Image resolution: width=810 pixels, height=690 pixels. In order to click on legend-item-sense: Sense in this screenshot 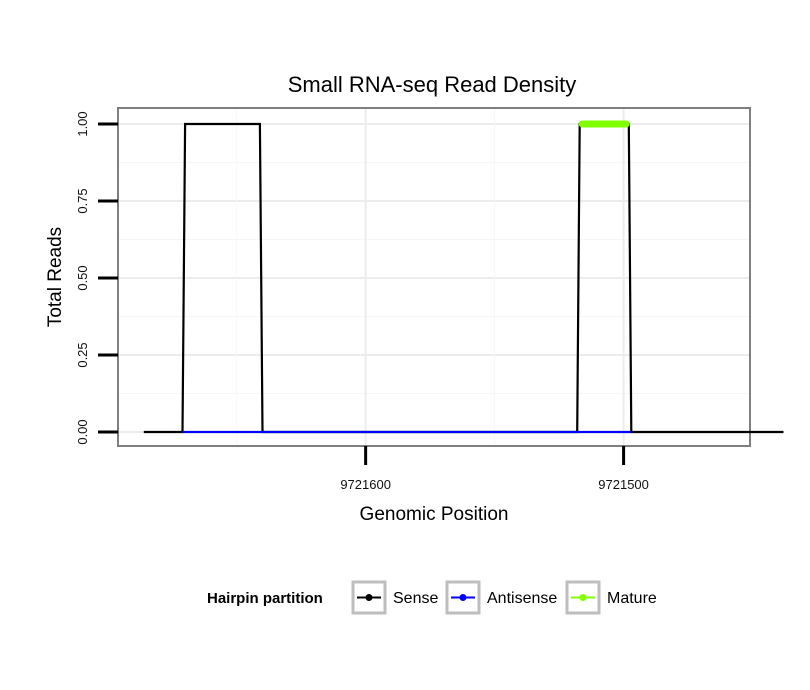, I will do `click(394, 597)`.